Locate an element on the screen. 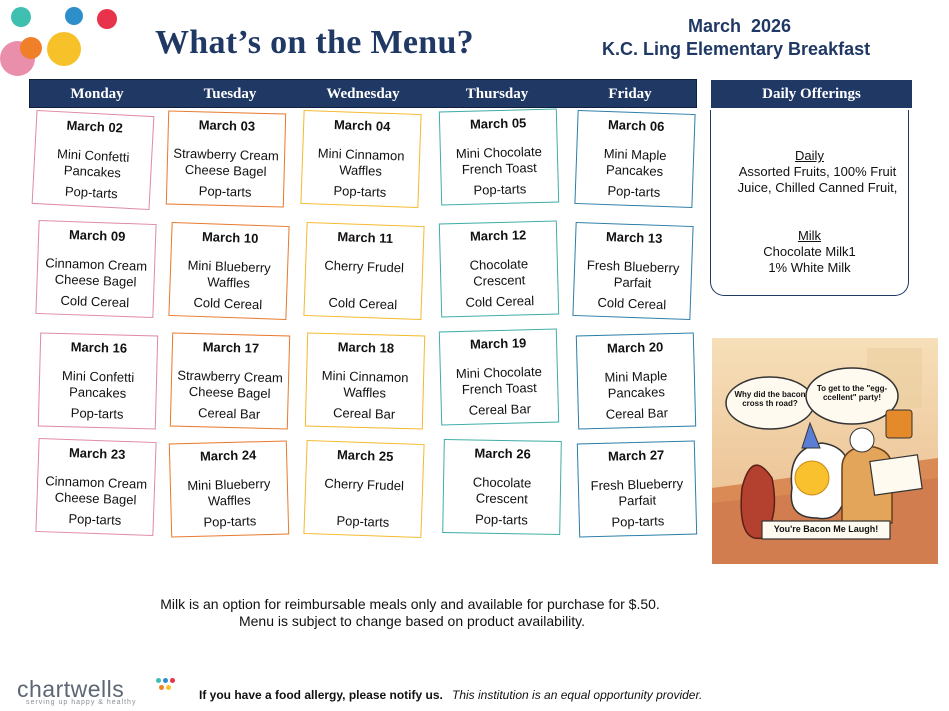  decor-dot-yellow is located at coordinates (64, 49).